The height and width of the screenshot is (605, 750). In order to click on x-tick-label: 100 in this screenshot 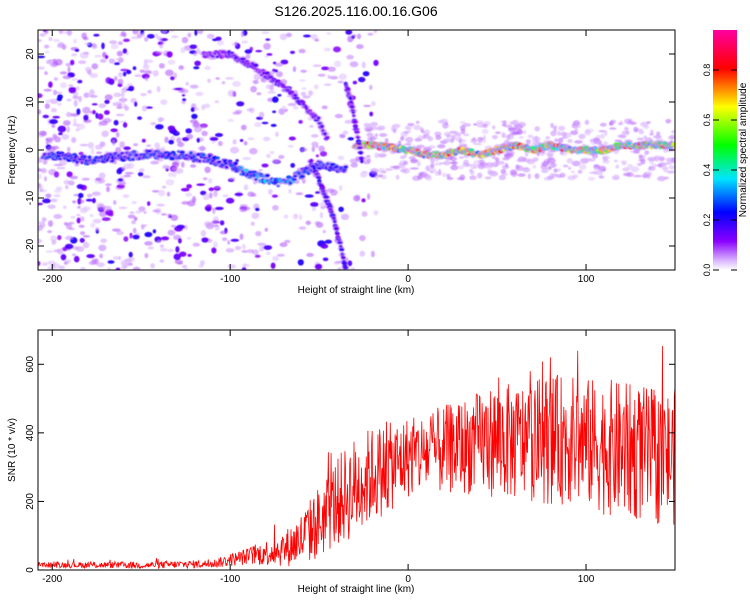, I will do `click(586, 579)`.